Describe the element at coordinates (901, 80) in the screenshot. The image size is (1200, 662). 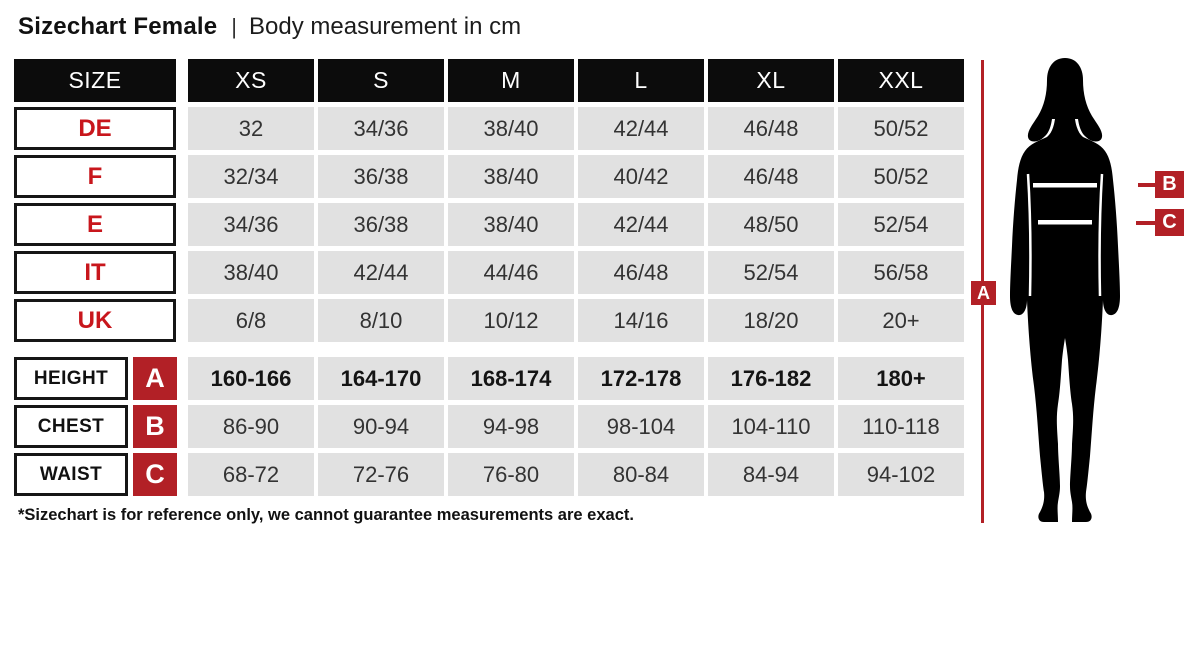
I see `column-header-xxl: XXL` at that location.